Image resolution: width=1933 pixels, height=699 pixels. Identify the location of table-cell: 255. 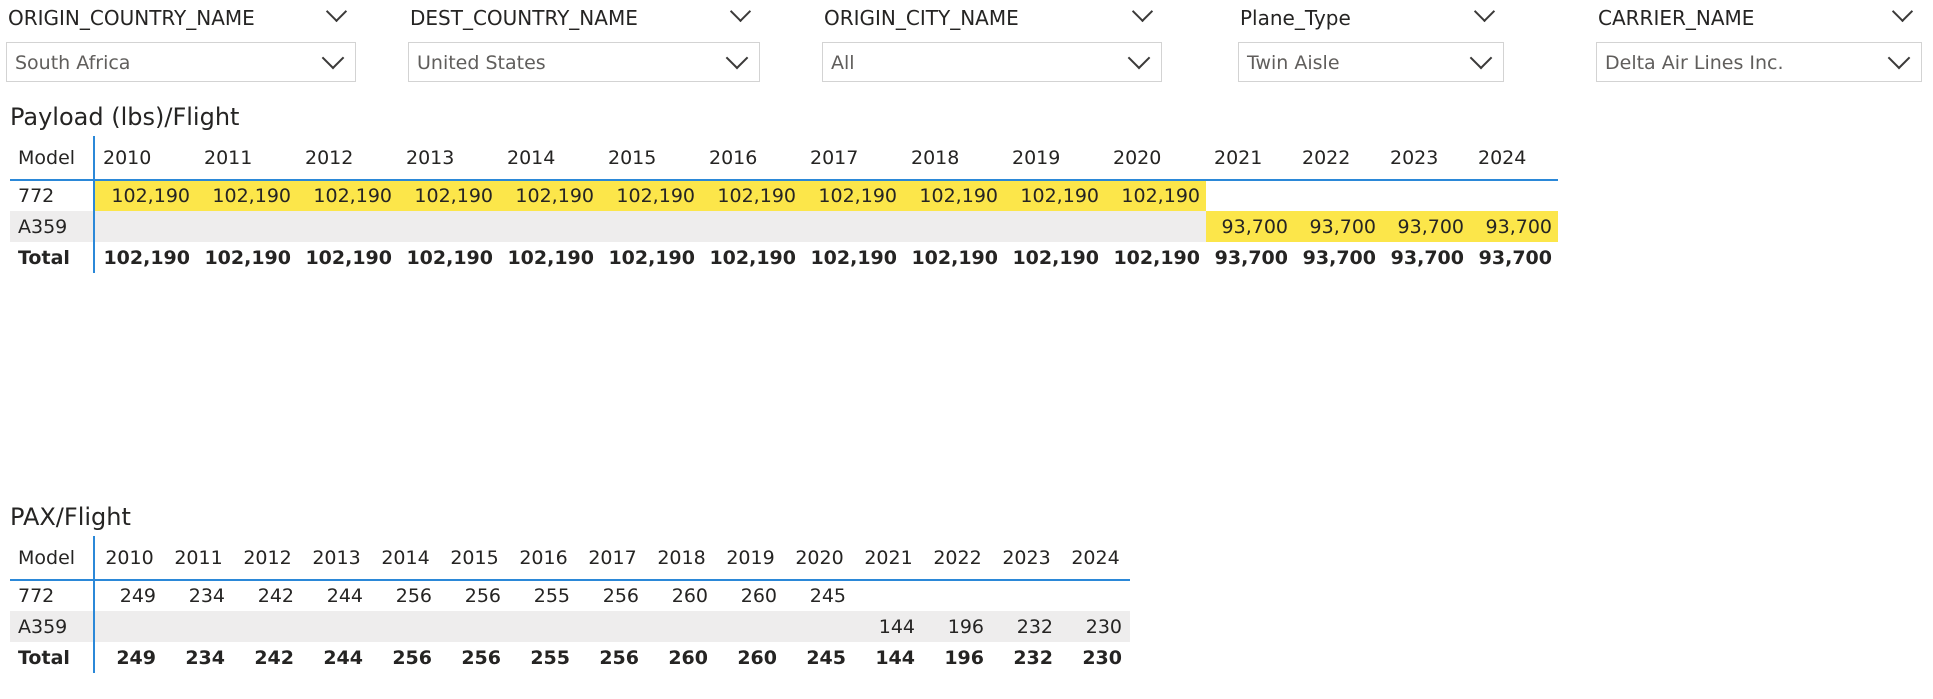
(550, 657).